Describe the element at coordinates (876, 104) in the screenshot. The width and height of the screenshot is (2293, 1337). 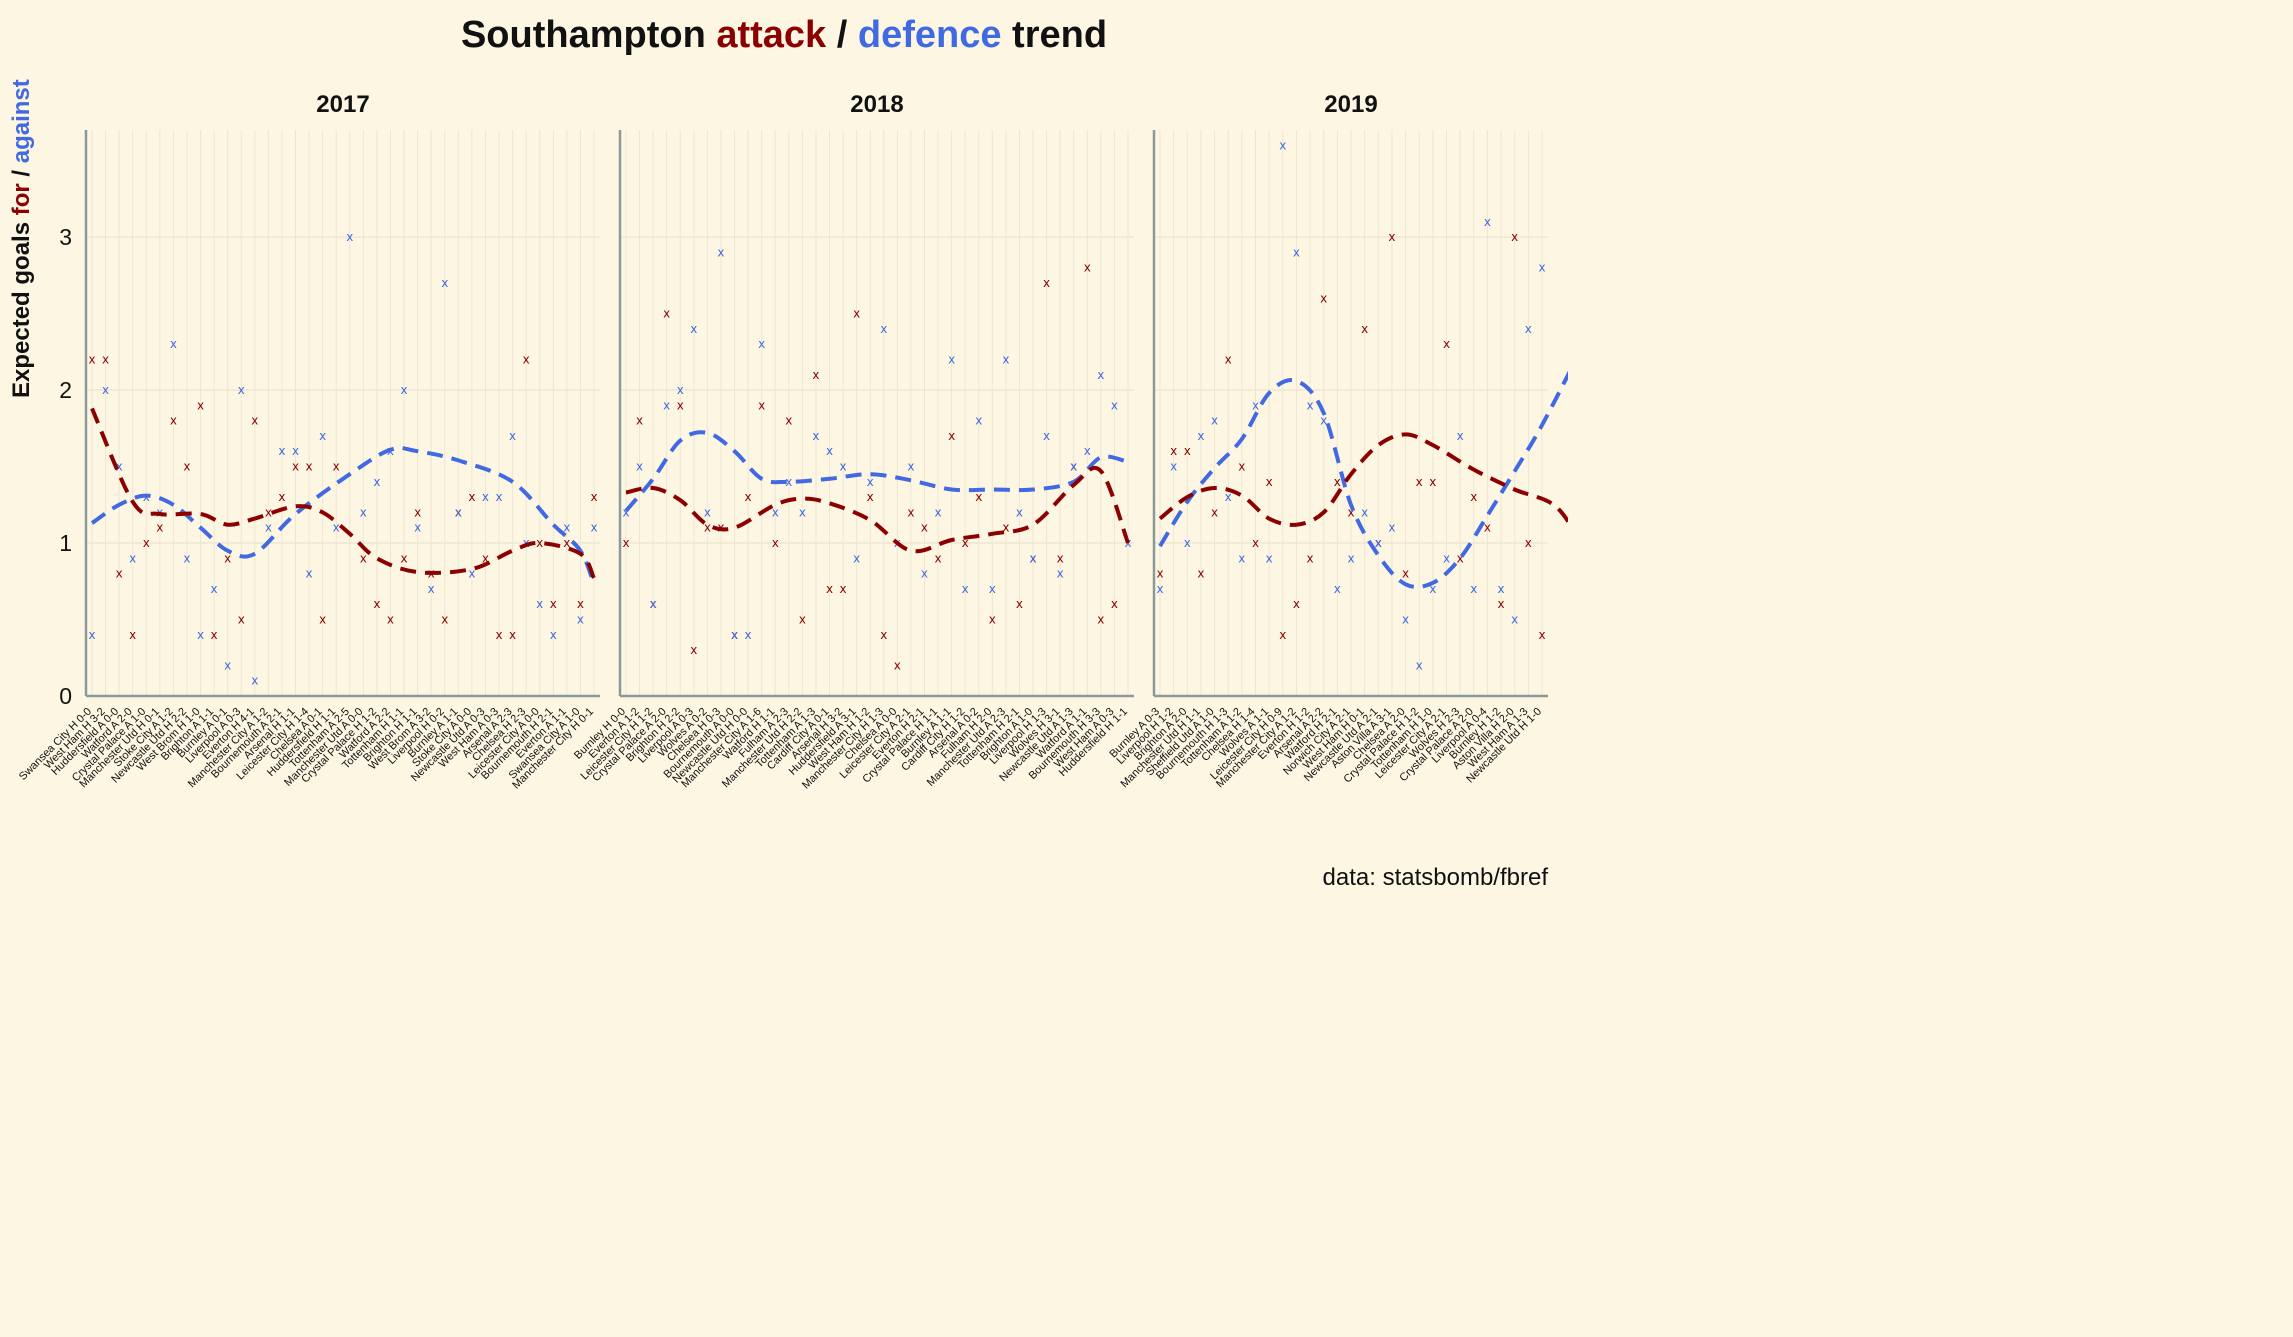
I see `panel-label: 2018` at that location.